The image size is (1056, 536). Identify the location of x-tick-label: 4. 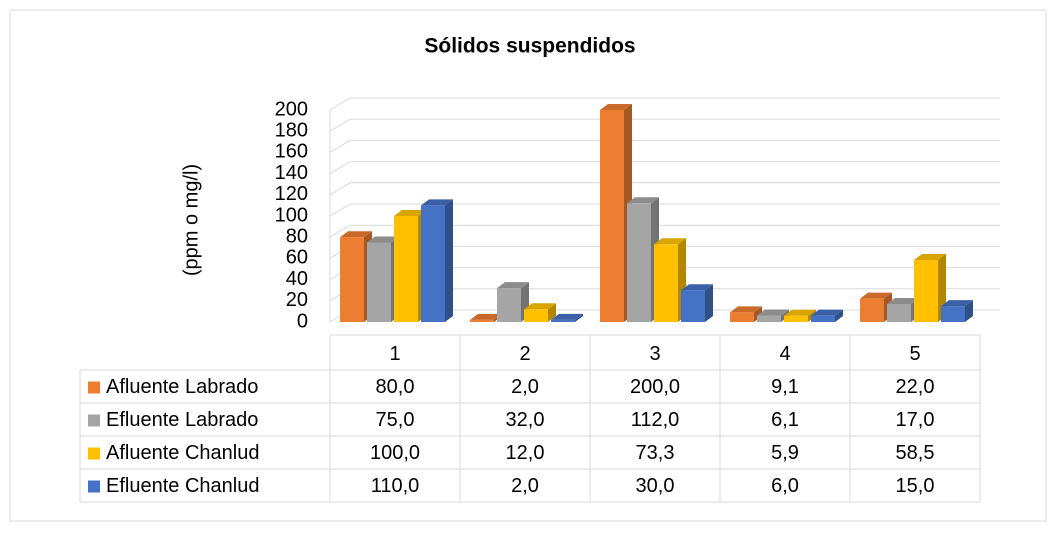
(784, 354).